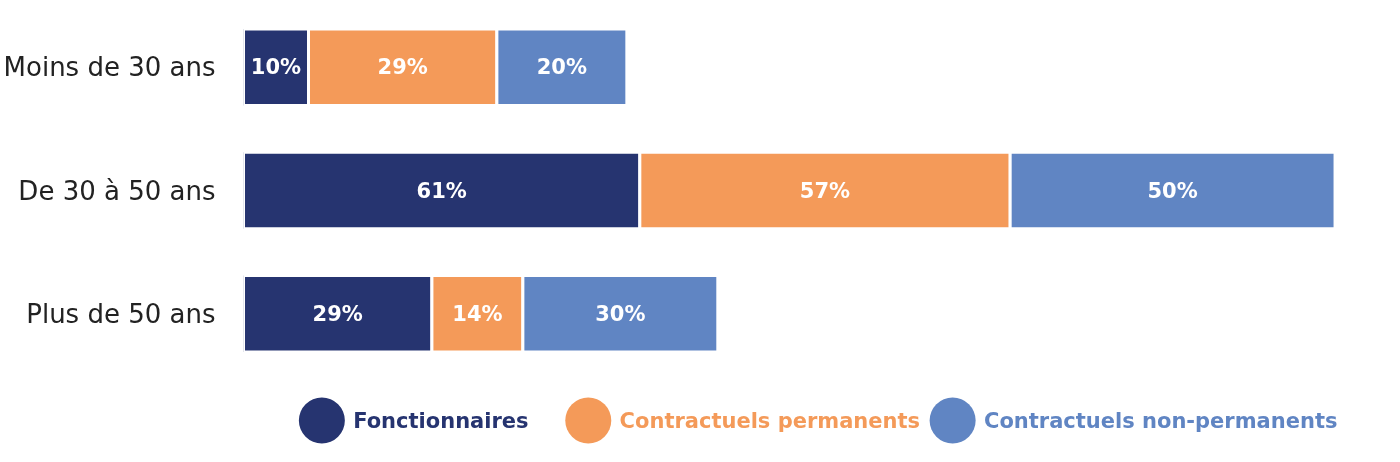 This screenshot has width=1400, height=462. I want to click on legend-label: Contractuels permanents, so click(770, 420).